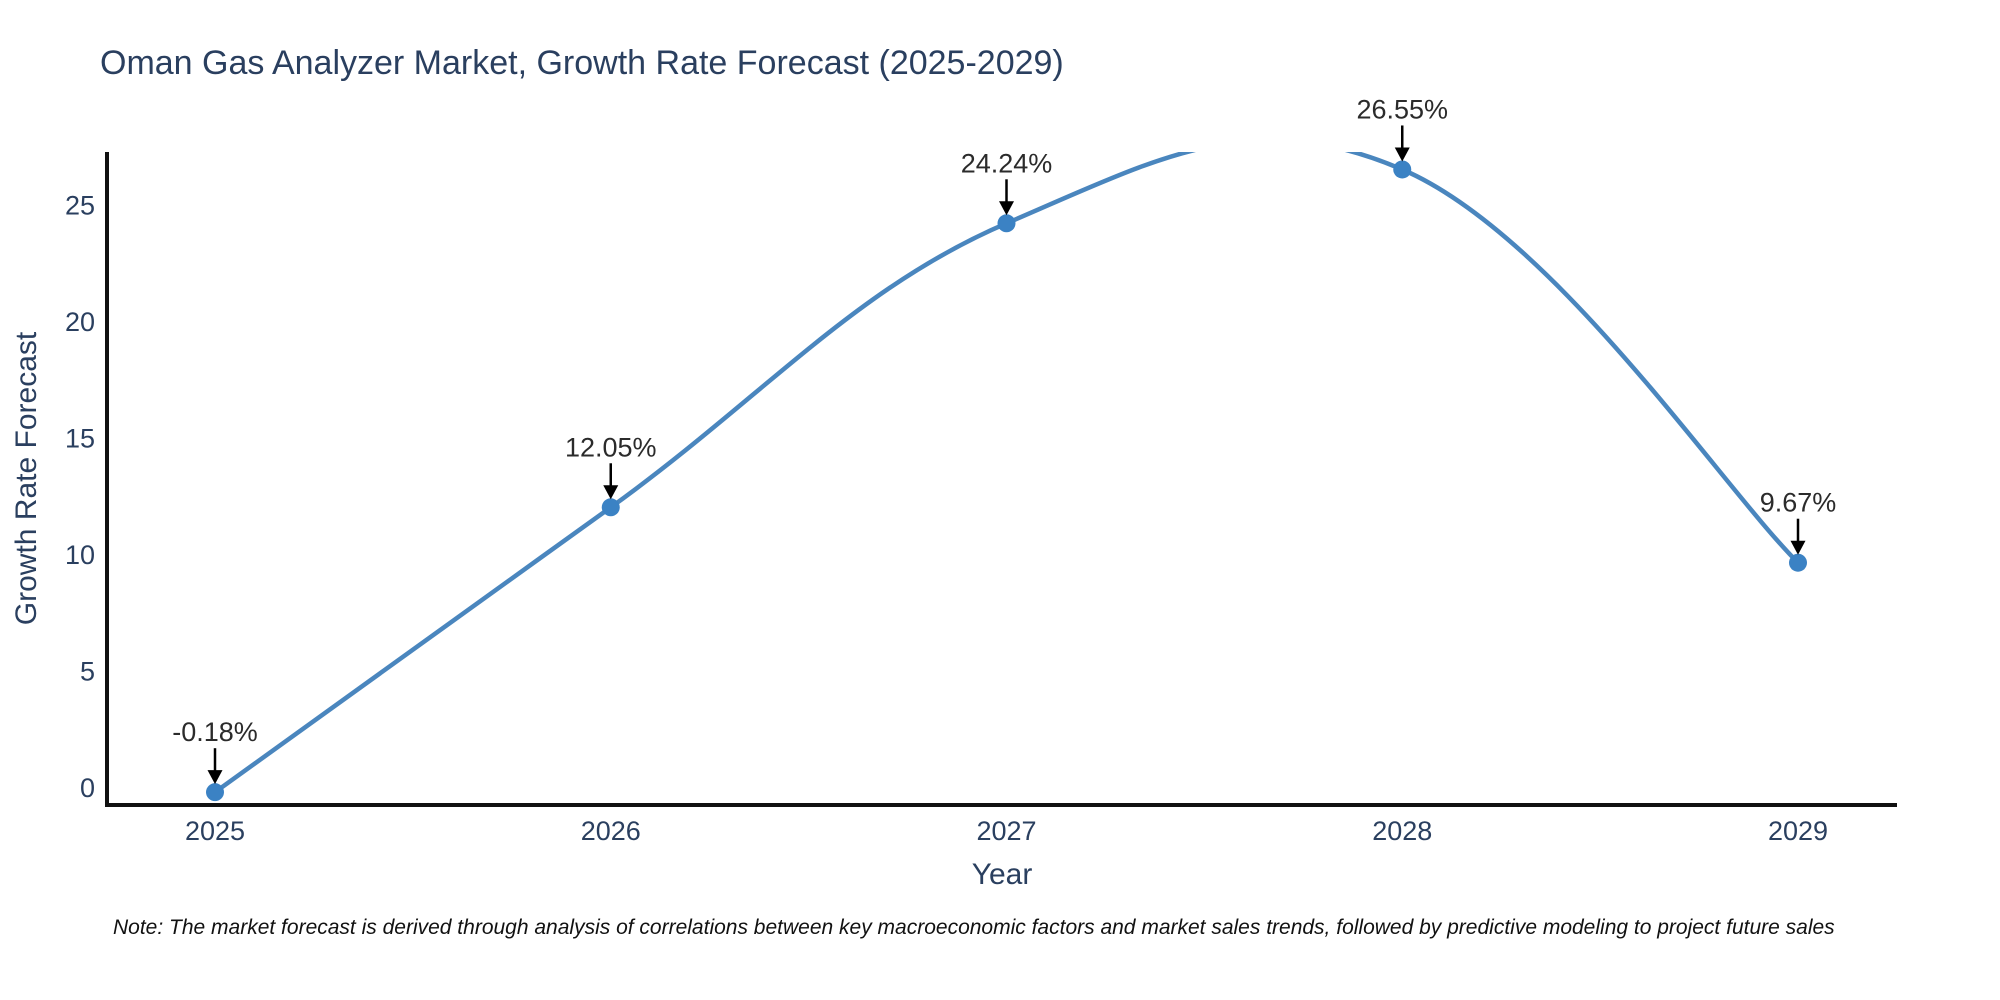  I want to click on y-tick-label: 0, so click(87, 788).